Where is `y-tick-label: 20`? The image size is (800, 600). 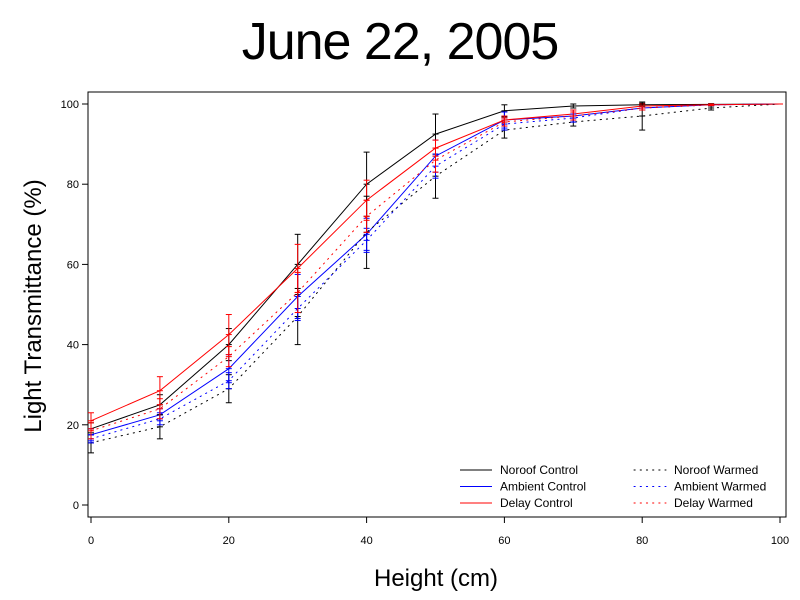
y-tick-label: 20 is located at coordinates (73, 426).